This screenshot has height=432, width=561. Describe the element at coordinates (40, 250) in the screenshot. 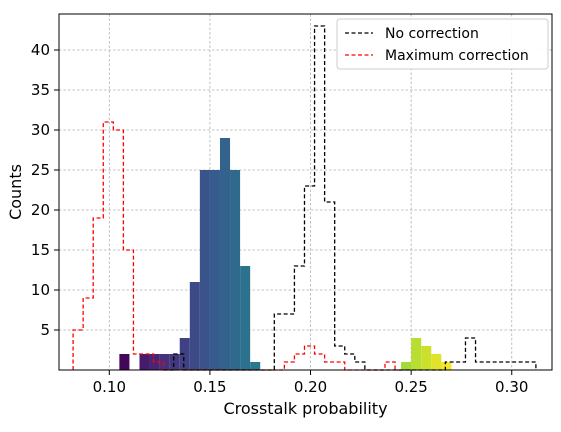

I see `y-tick-label-2: 15` at that location.